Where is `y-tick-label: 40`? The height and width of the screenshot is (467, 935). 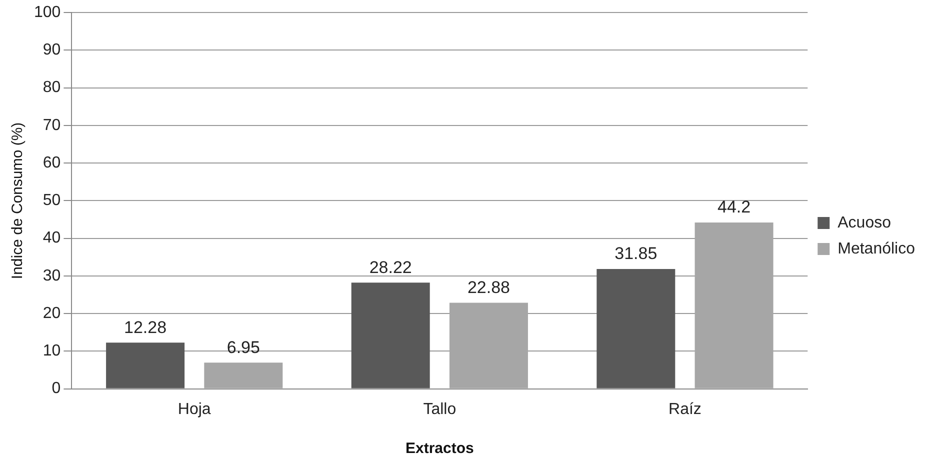
y-tick-label: 40 is located at coordinates (51, 238).